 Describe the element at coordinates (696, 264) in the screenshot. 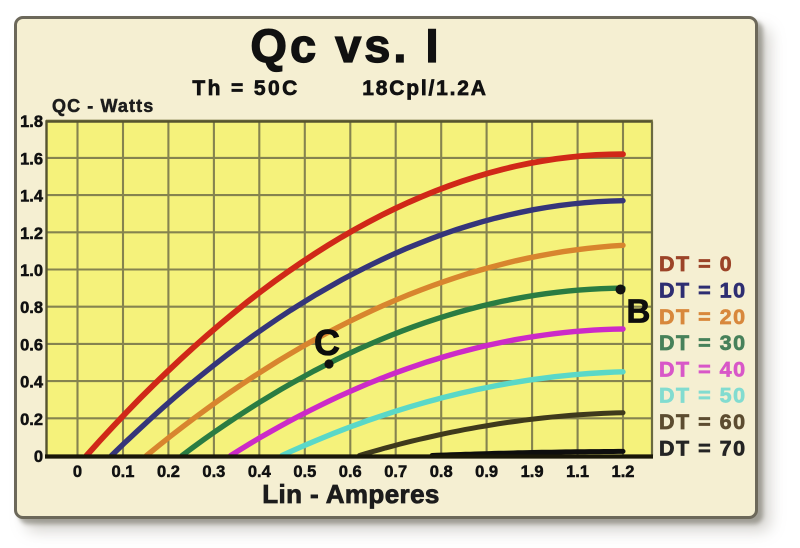

I see `svg-text: DT = 0` at that location.